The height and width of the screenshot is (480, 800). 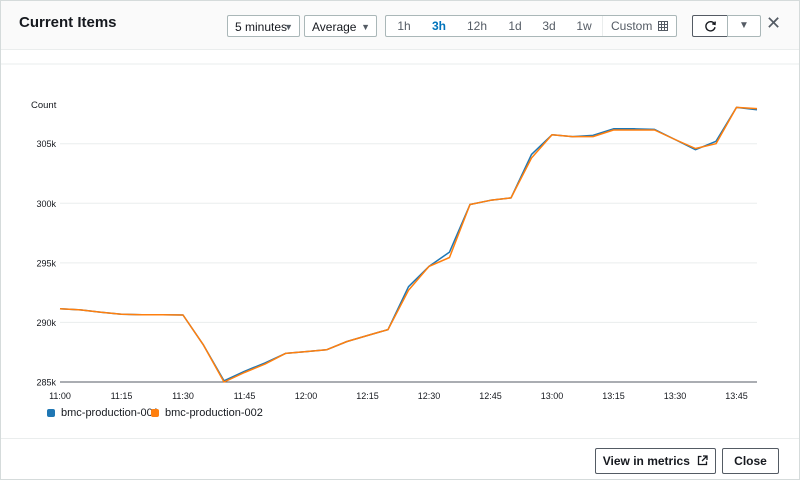 I want to click on statistic-value: Average, so click(x=334, y=27).